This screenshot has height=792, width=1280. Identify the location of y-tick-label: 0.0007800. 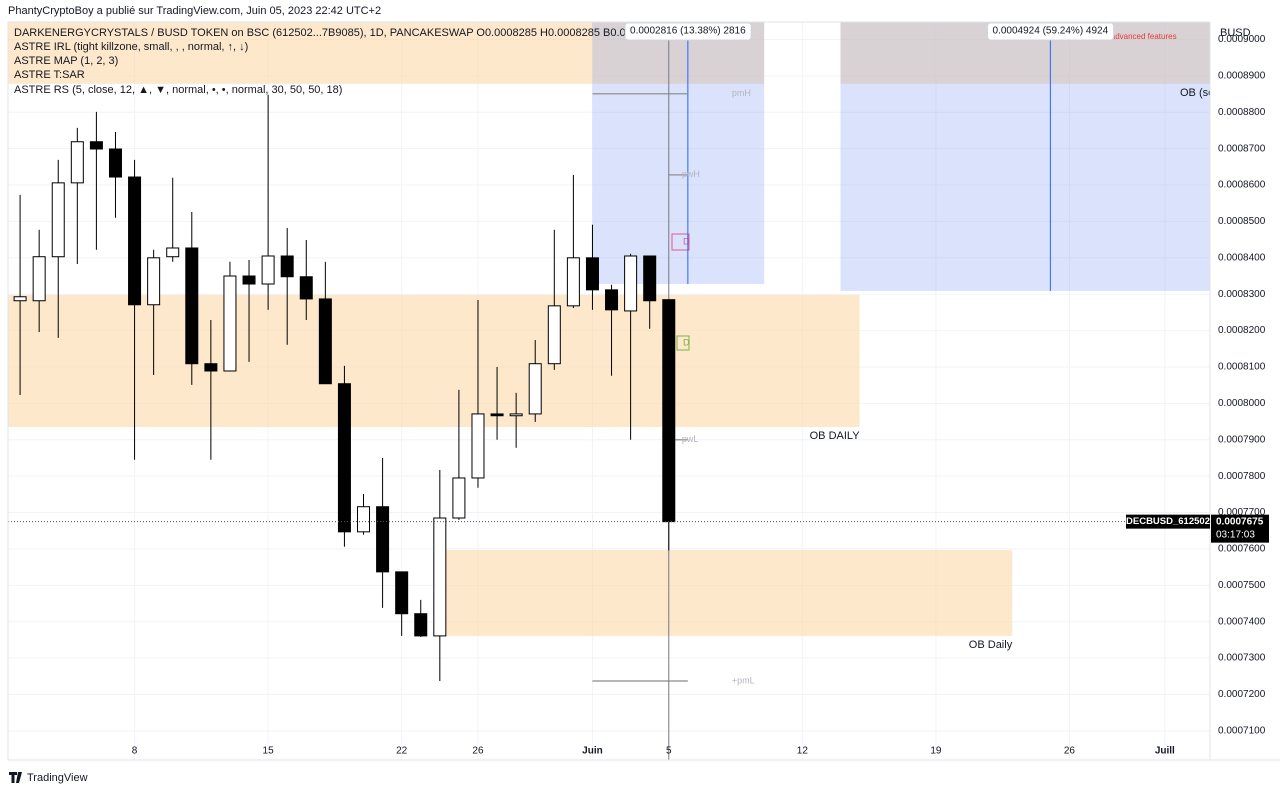
(1242, 476).